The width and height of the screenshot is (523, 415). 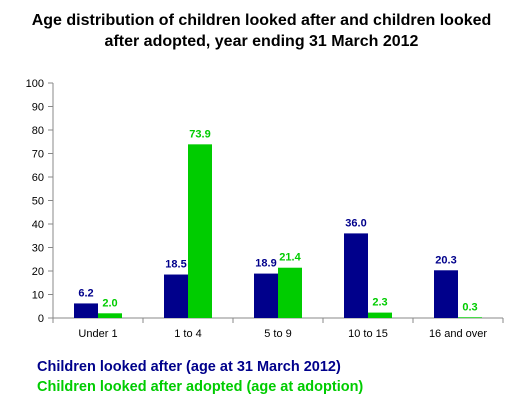 What do you see at coordinates (458, 334) in the screenshot?
I see `x-tick-label: 16 and over` at bounding box center [458, 334].